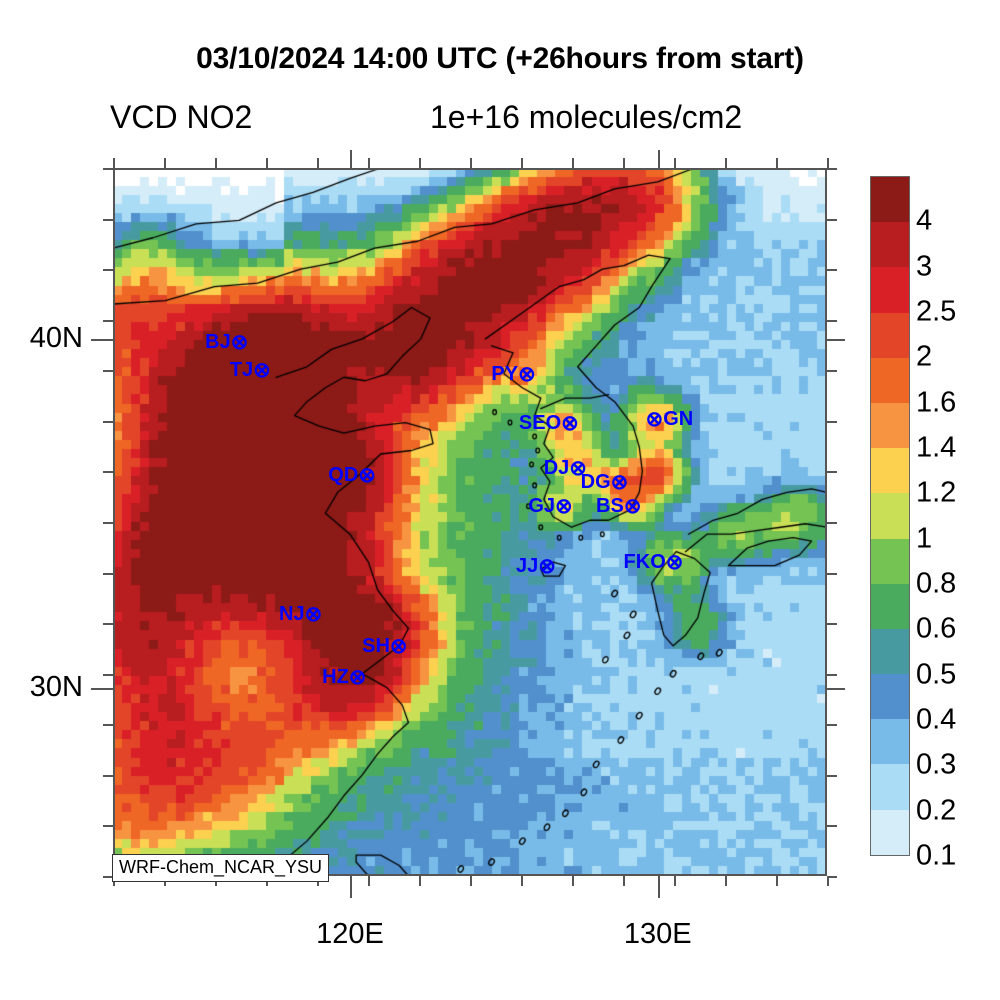  What do you see at coordinates (226, 342) in the screenshot?
I see `city-marker-bj: BJ⊗` at bounding box center [226, 342].